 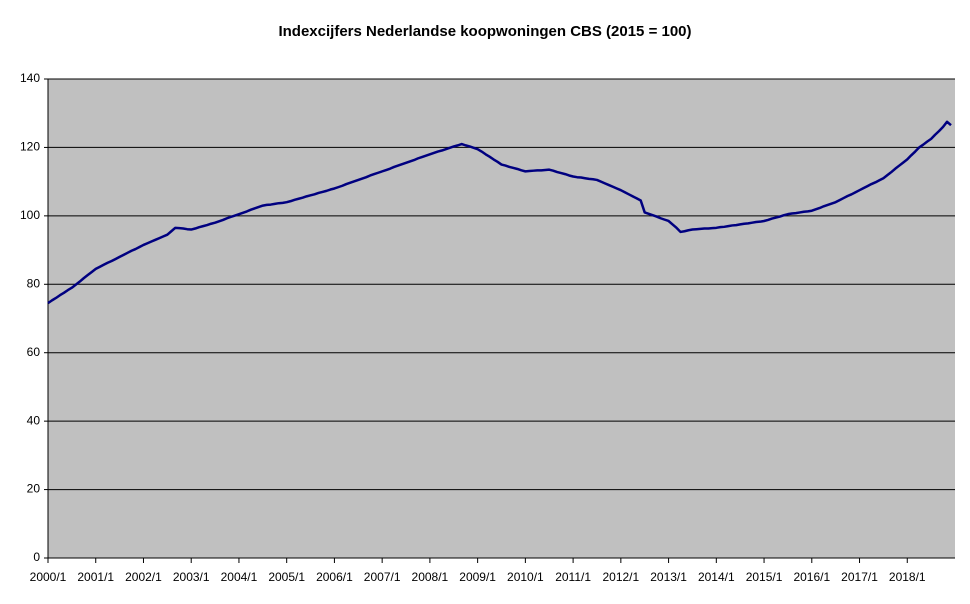 What do you see at coordinates (34, 489) in the screenshot?
I see `y-tick-label: 20` at bounding box center [34, 489].